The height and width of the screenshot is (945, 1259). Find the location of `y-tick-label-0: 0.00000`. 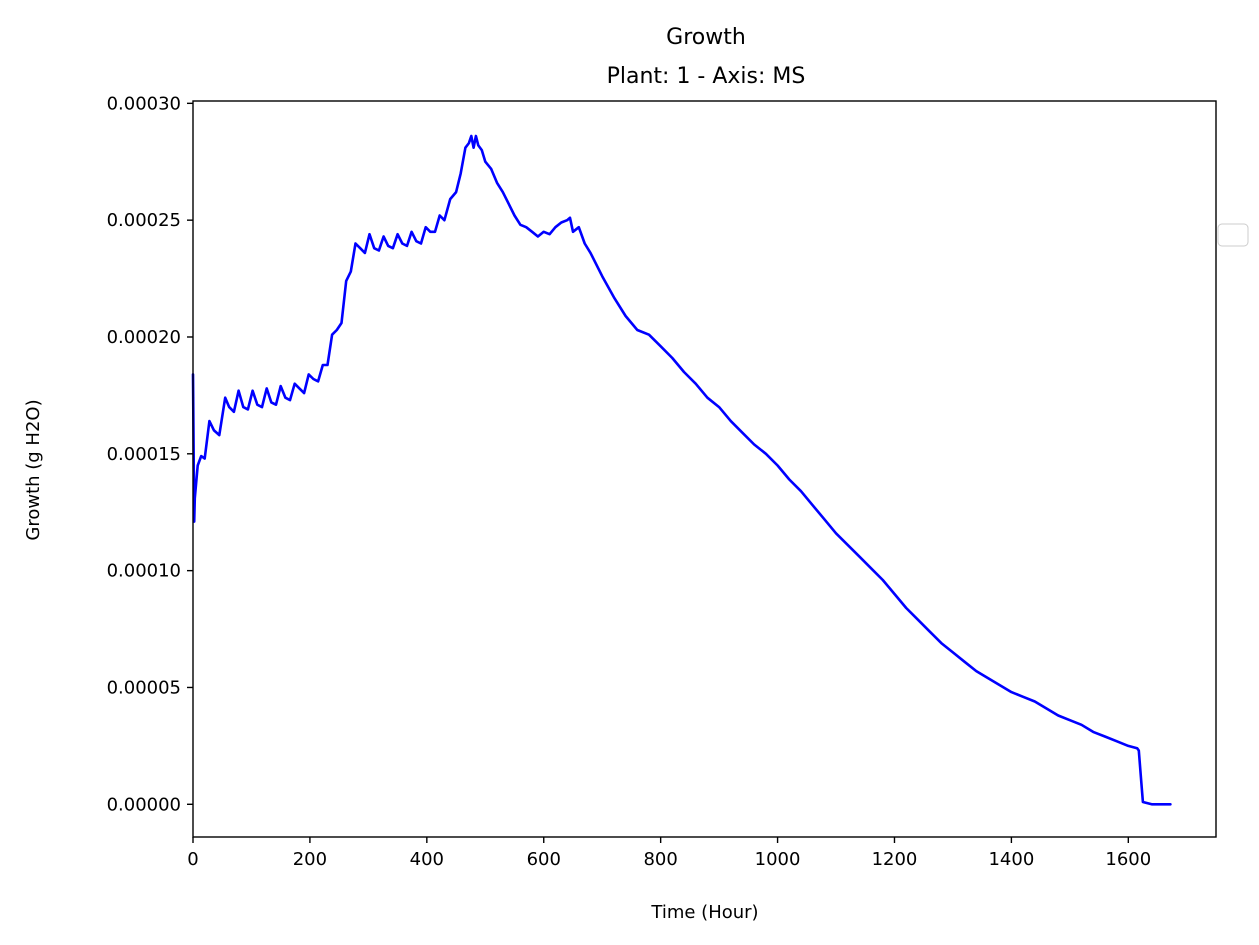

y-tick-label-0: 0.00000 is located at coordinates (144, 804).